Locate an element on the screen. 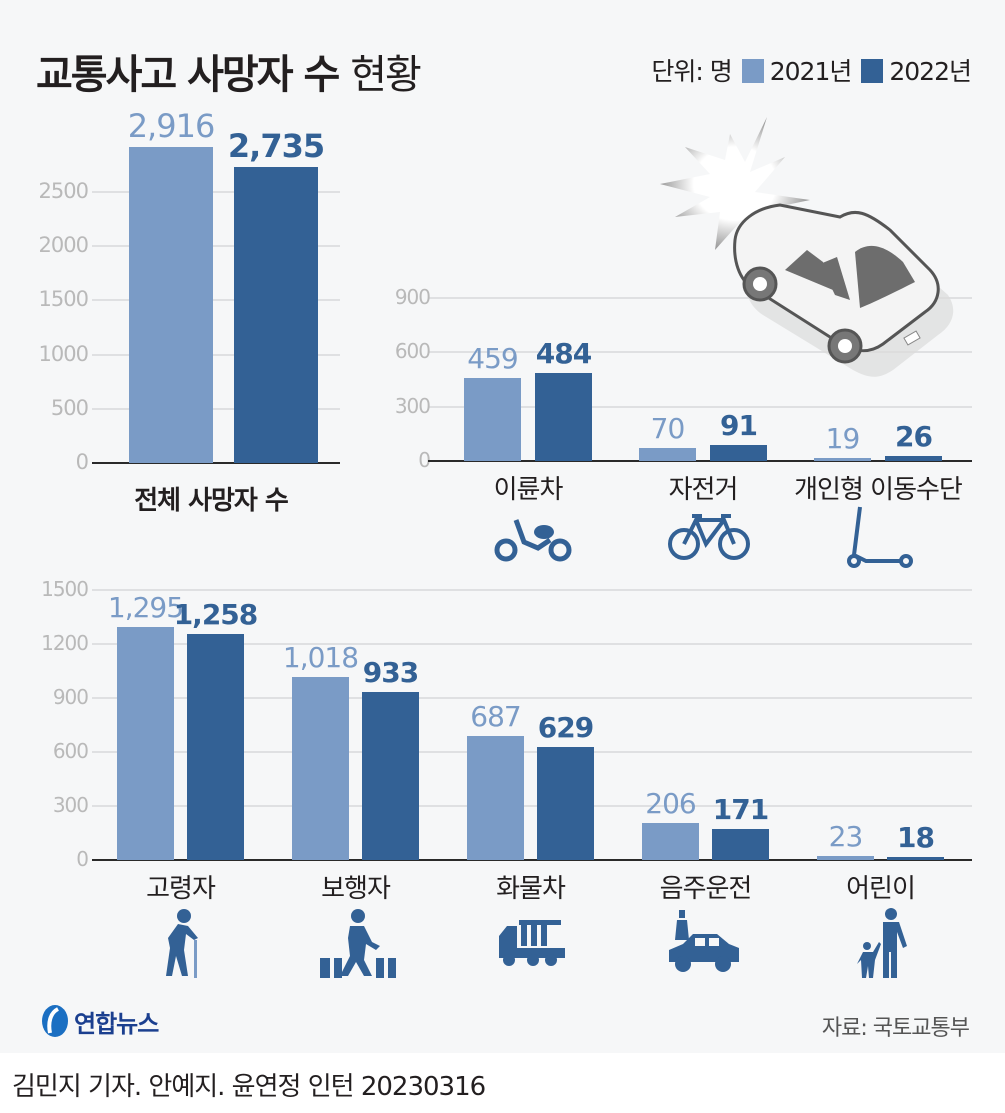  legend-item-2022: 2022년 is located at coordinates (916, 70).